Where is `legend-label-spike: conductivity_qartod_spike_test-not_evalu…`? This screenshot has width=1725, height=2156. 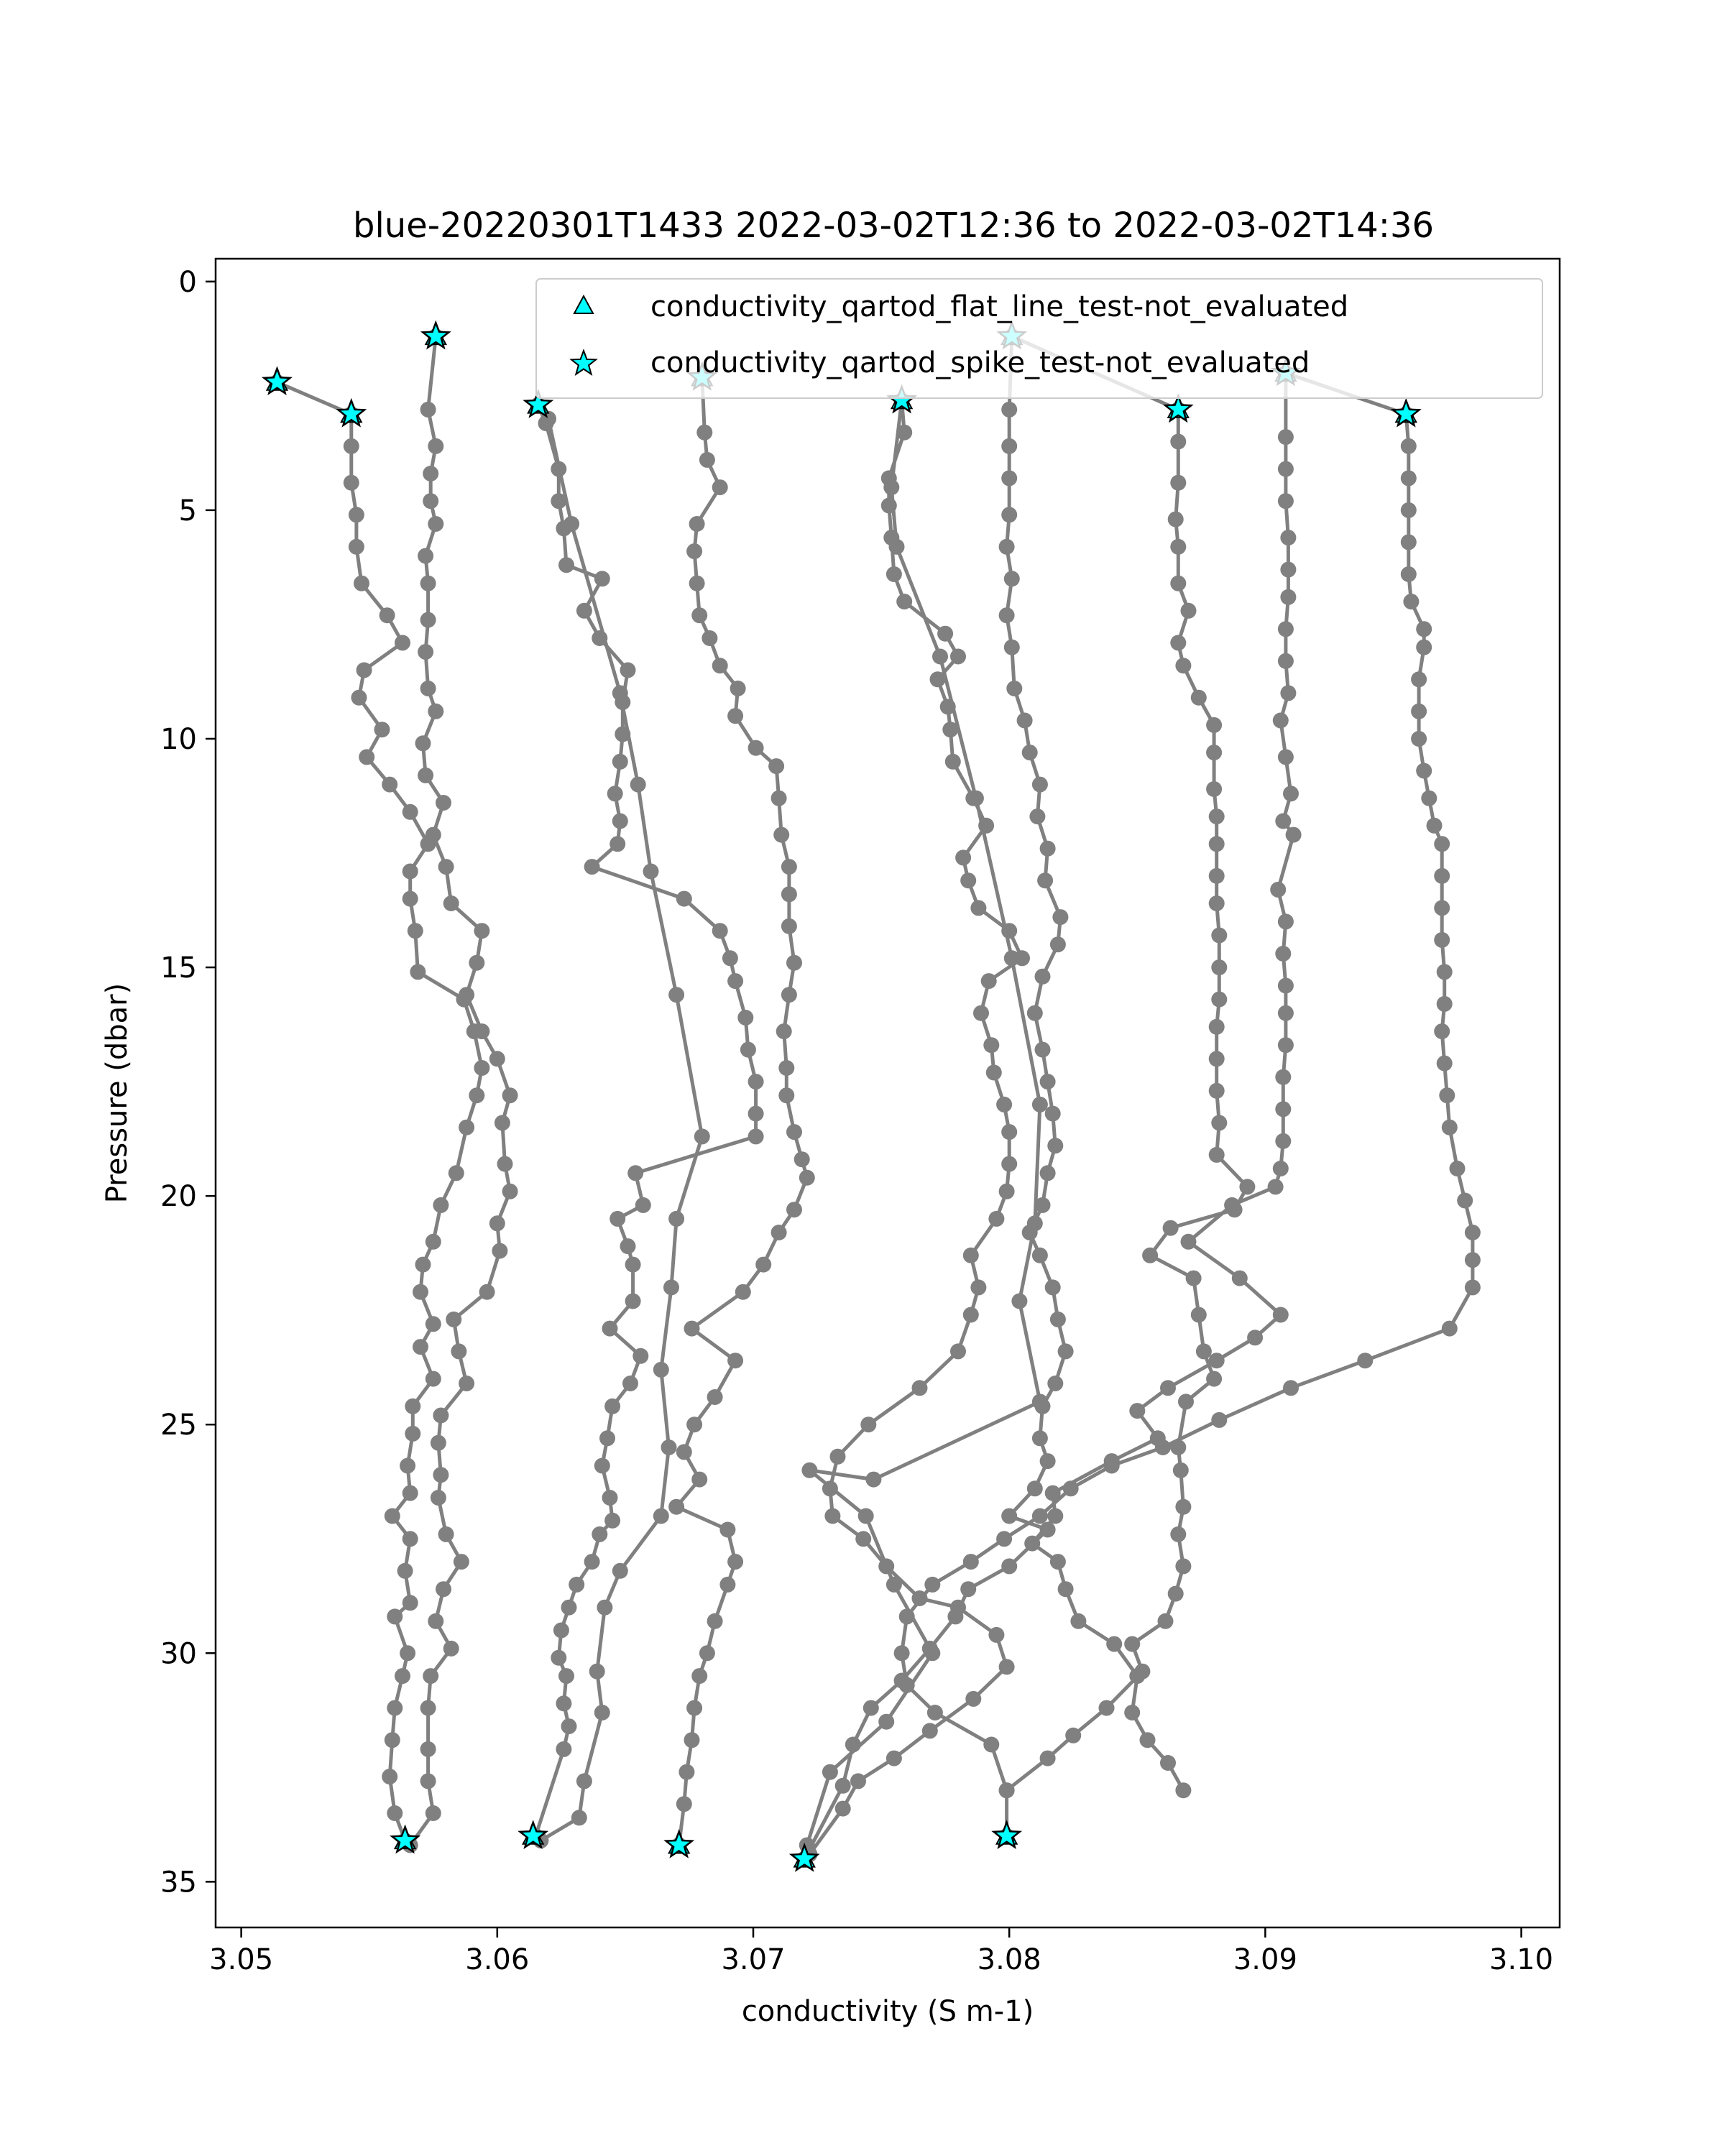 legend-label-spike: conductivity_qartod_spike_test-not_evalu… is located at coordinates (980, 362).